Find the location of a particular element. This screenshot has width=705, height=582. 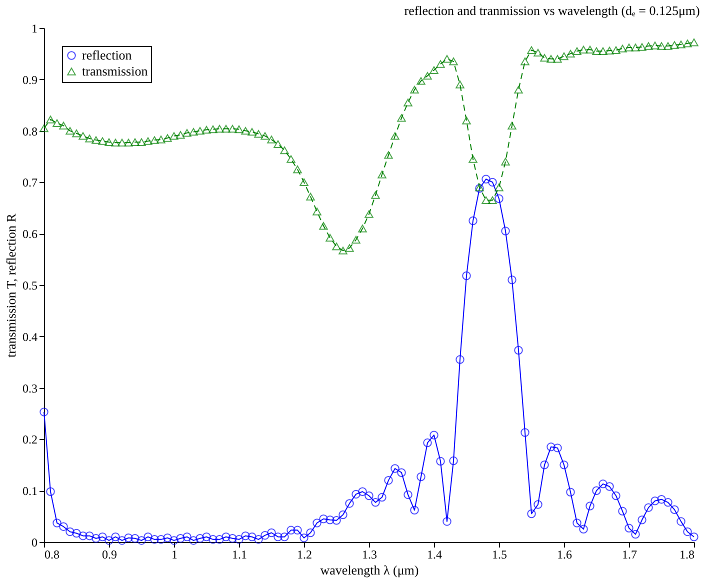

y-tick-label: 0.8 is located at coordinates (30, 131).